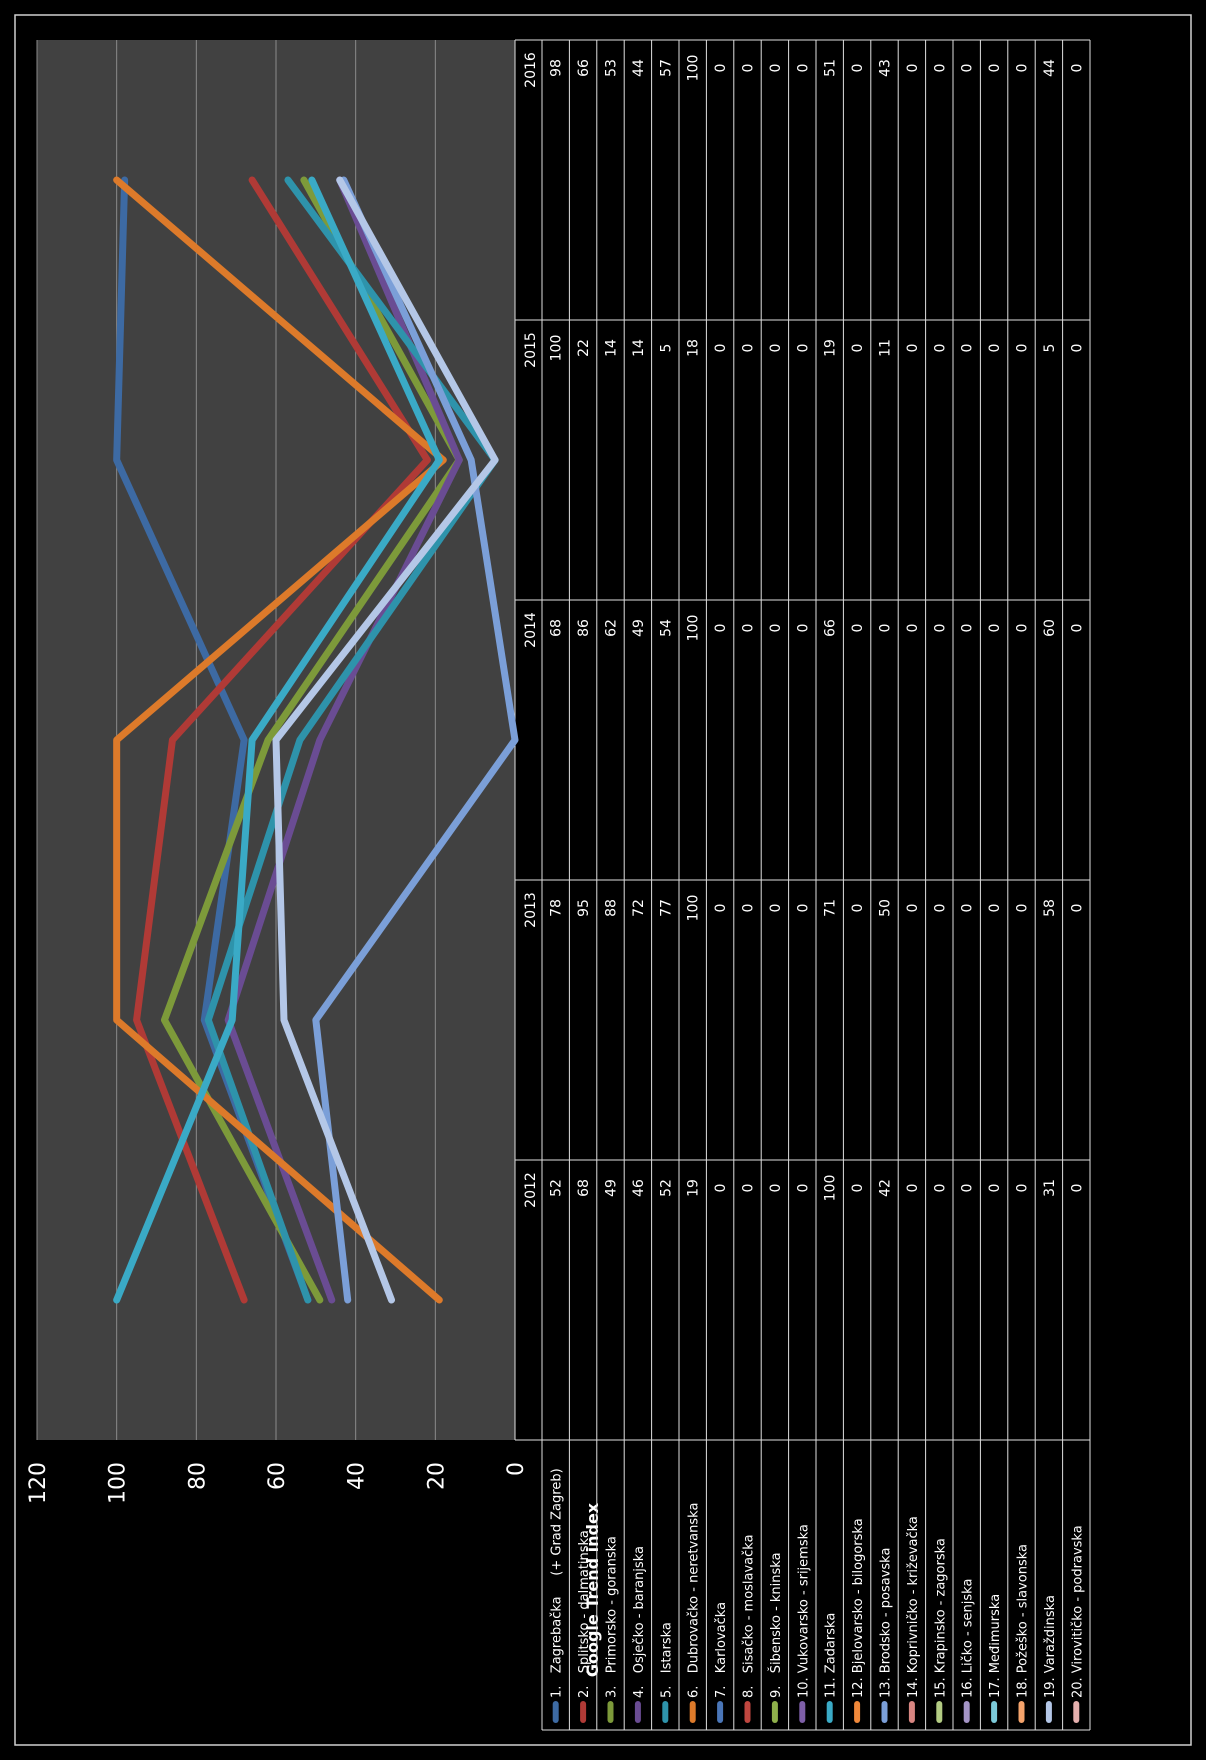 The image size is (1206, 1760). I want to click on legend-label: 4. Osječko - baranjska, so click(639, 1622).